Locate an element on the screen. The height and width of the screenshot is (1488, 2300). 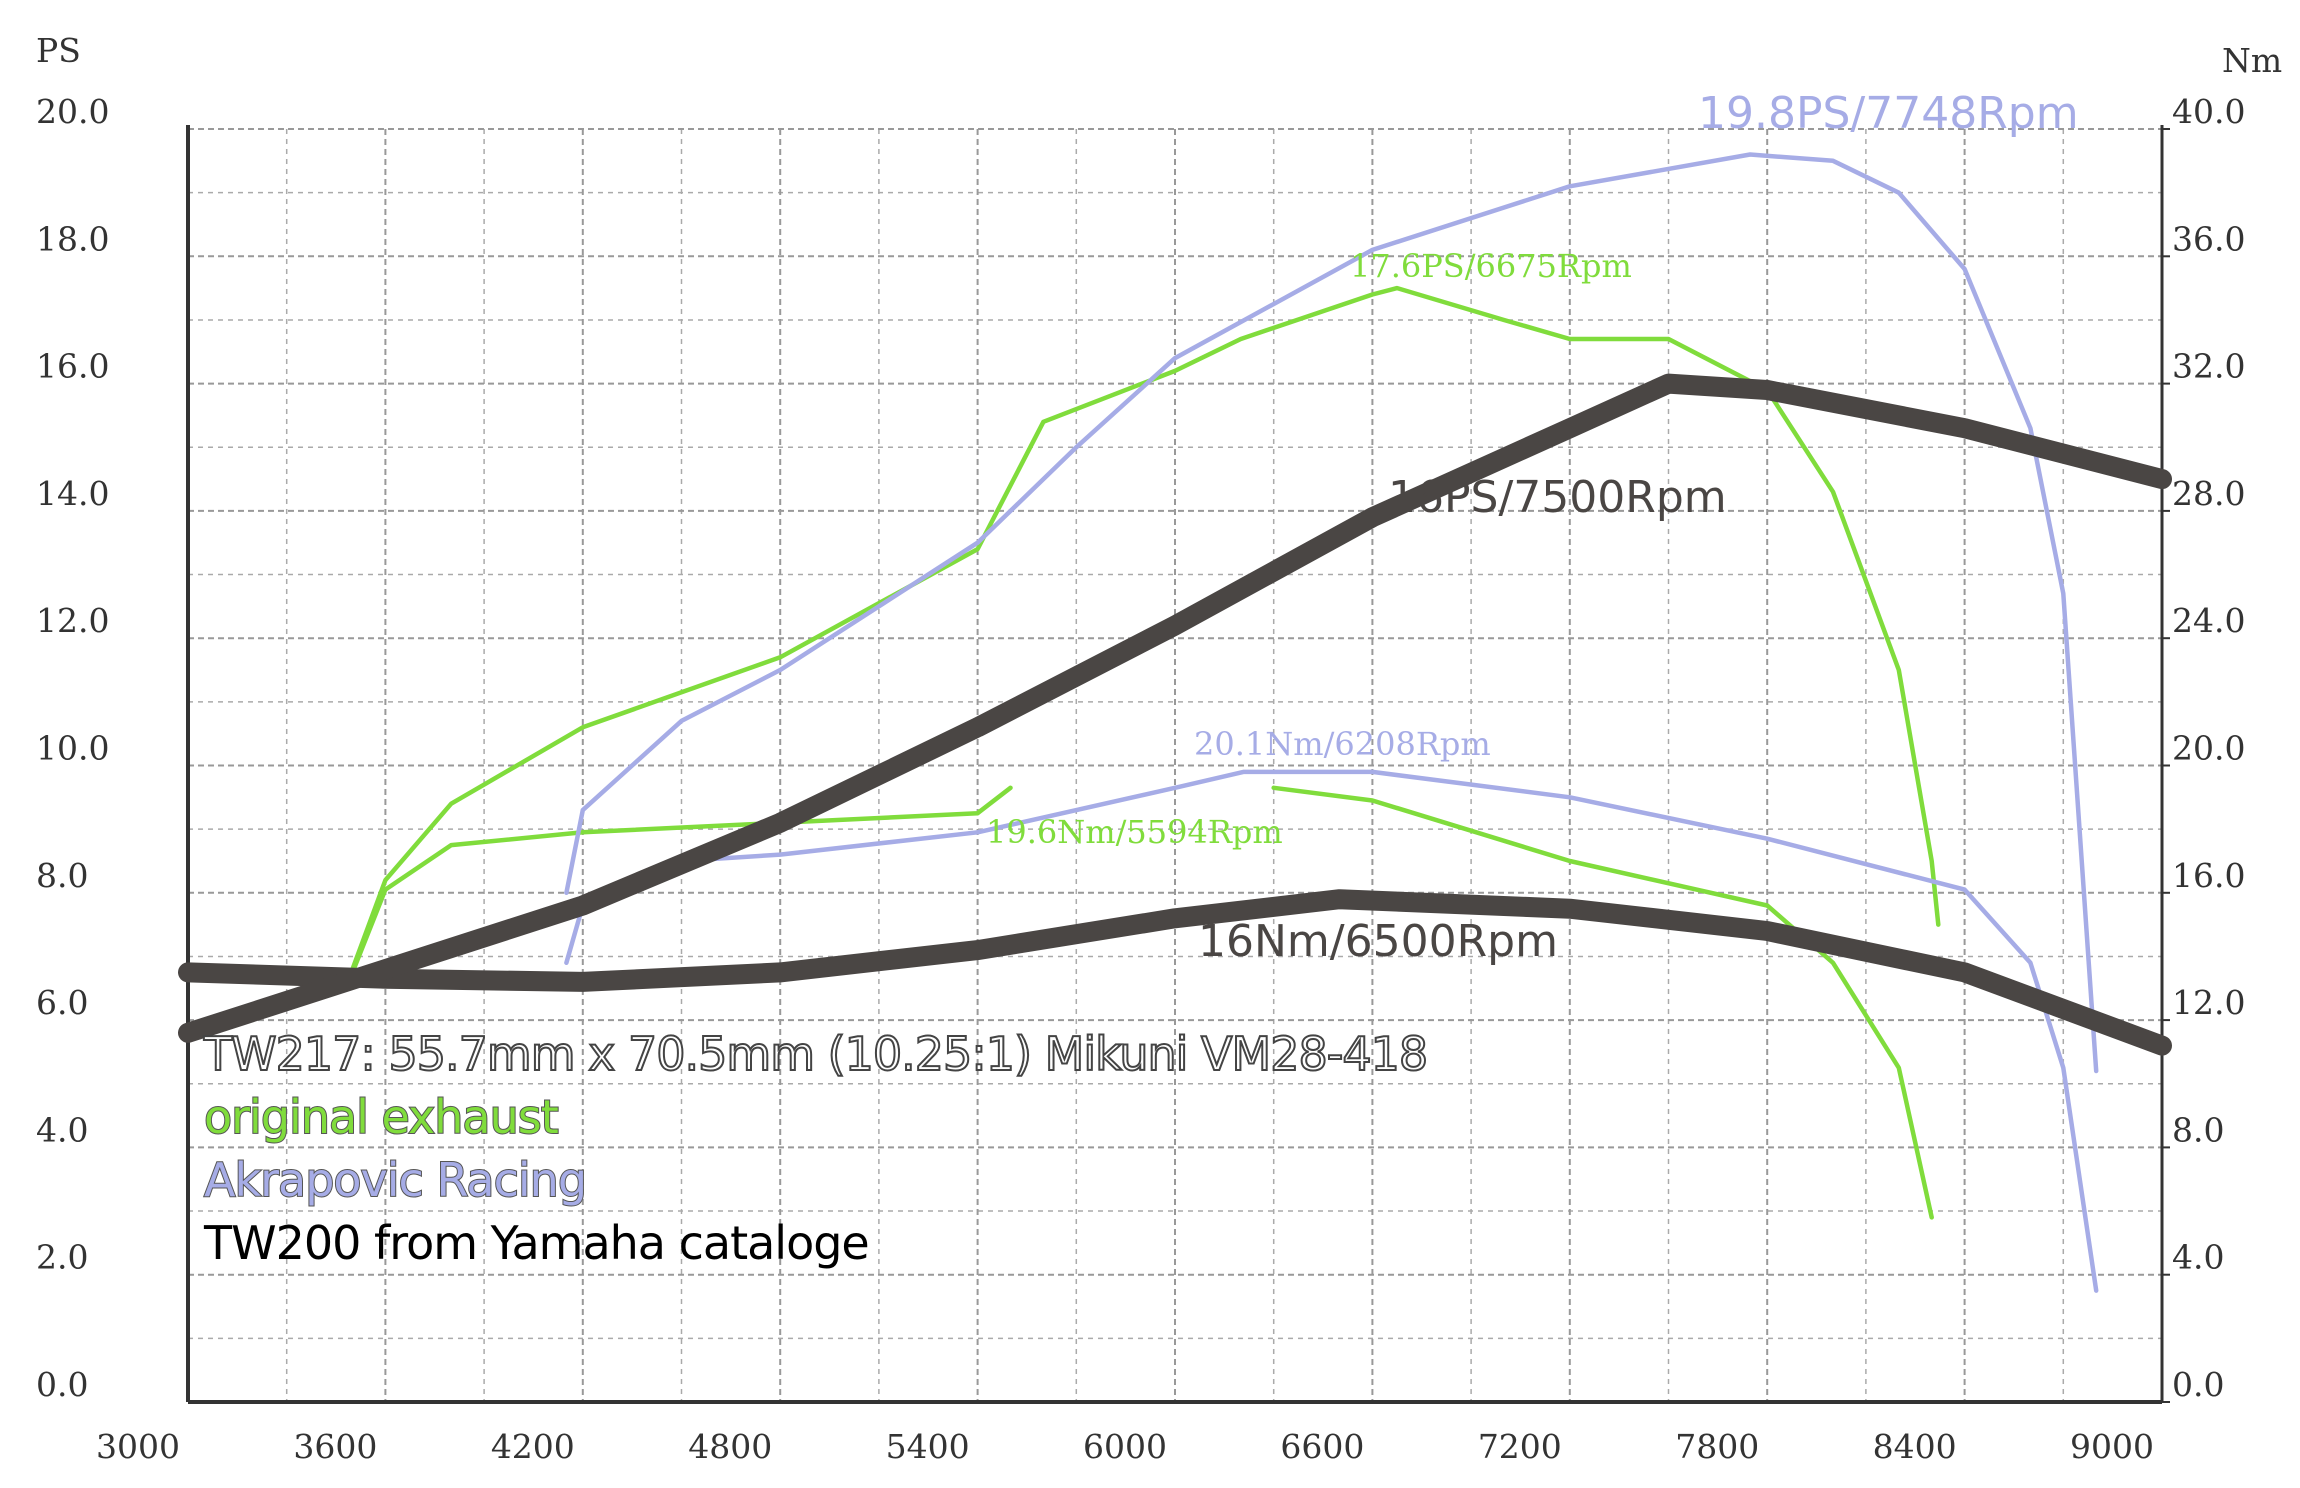
y2-tick-label: 16.0 is located at coordinates (2208, 875).